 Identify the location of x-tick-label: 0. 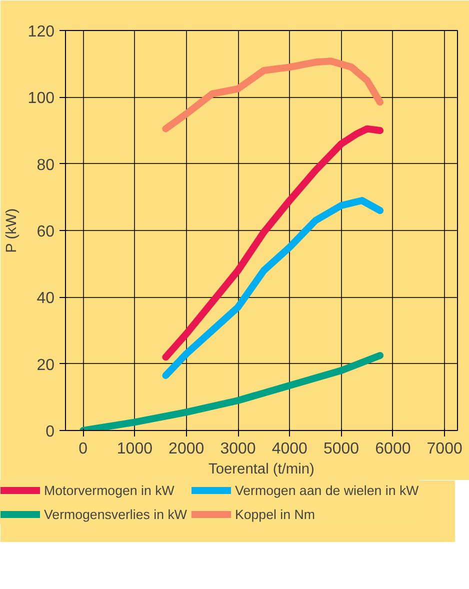
(83, 449).